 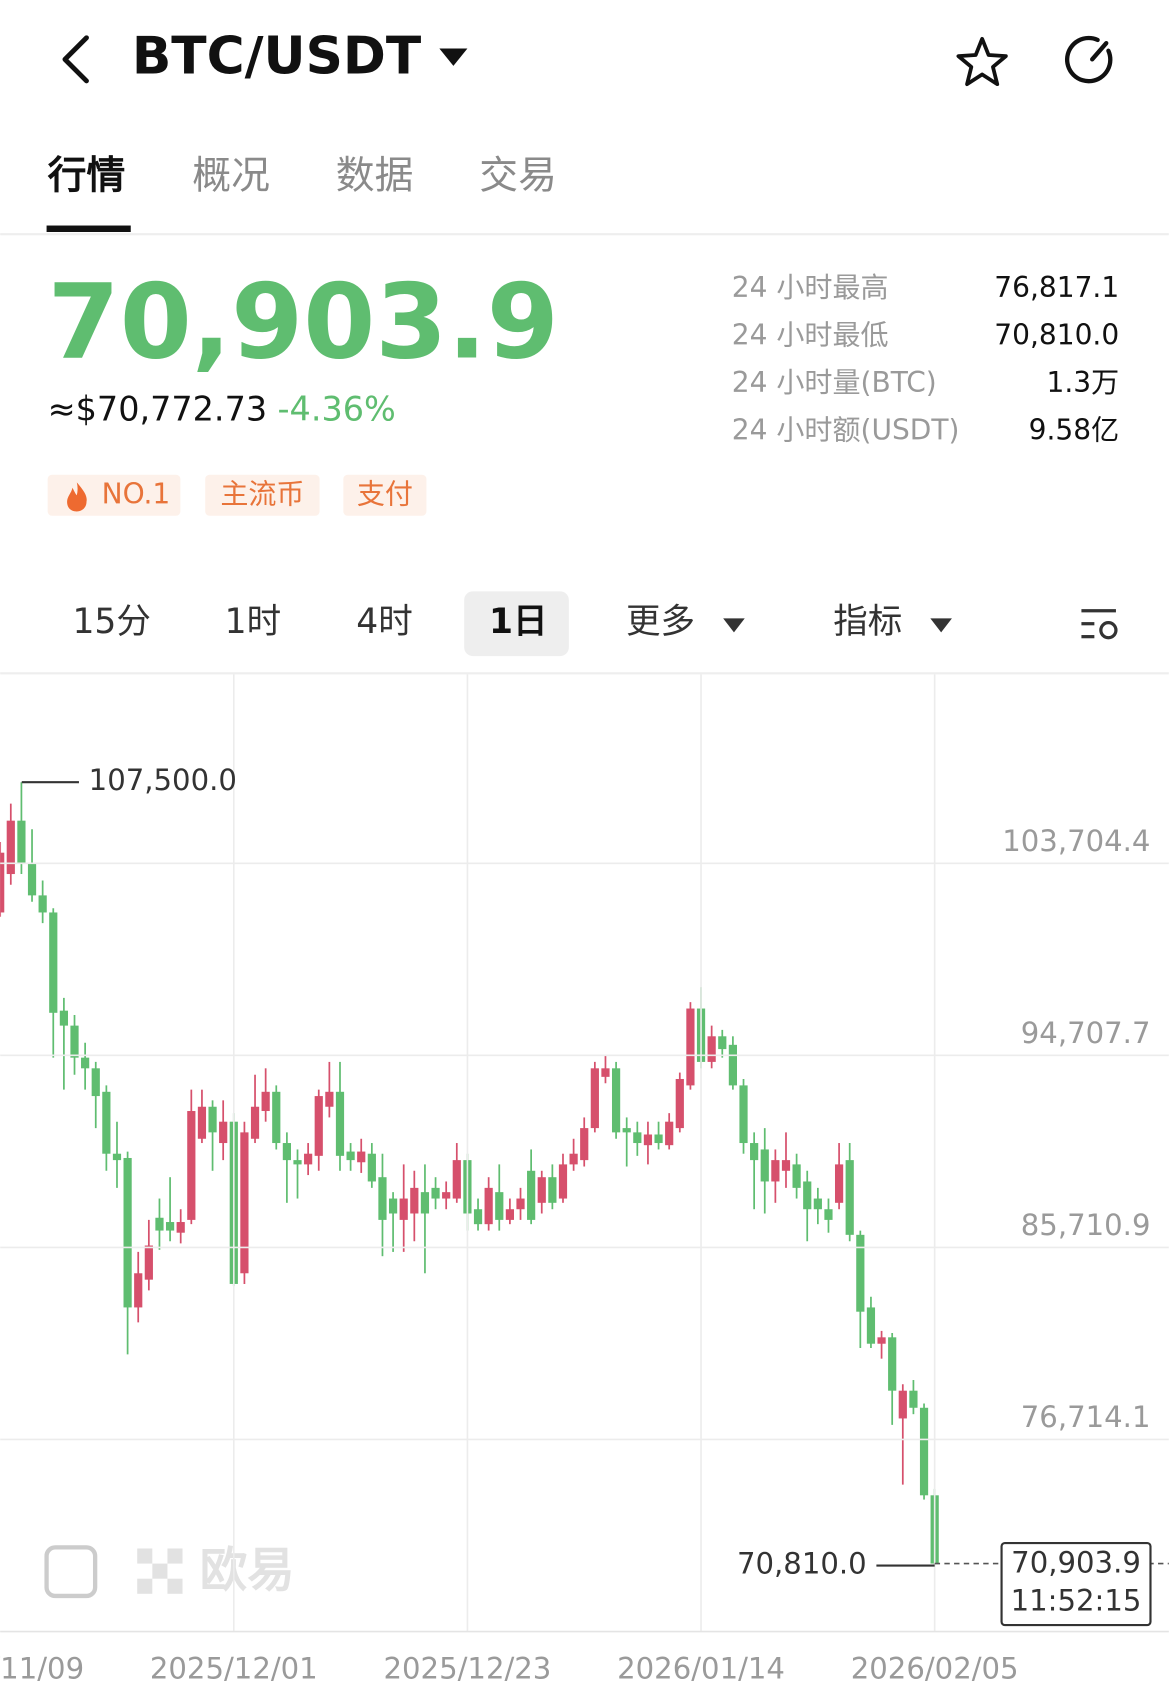 What do you see at coordinates (160, 1571) in the screenshot?
I see `watermark-logo` at bounding box center [160, 1571].